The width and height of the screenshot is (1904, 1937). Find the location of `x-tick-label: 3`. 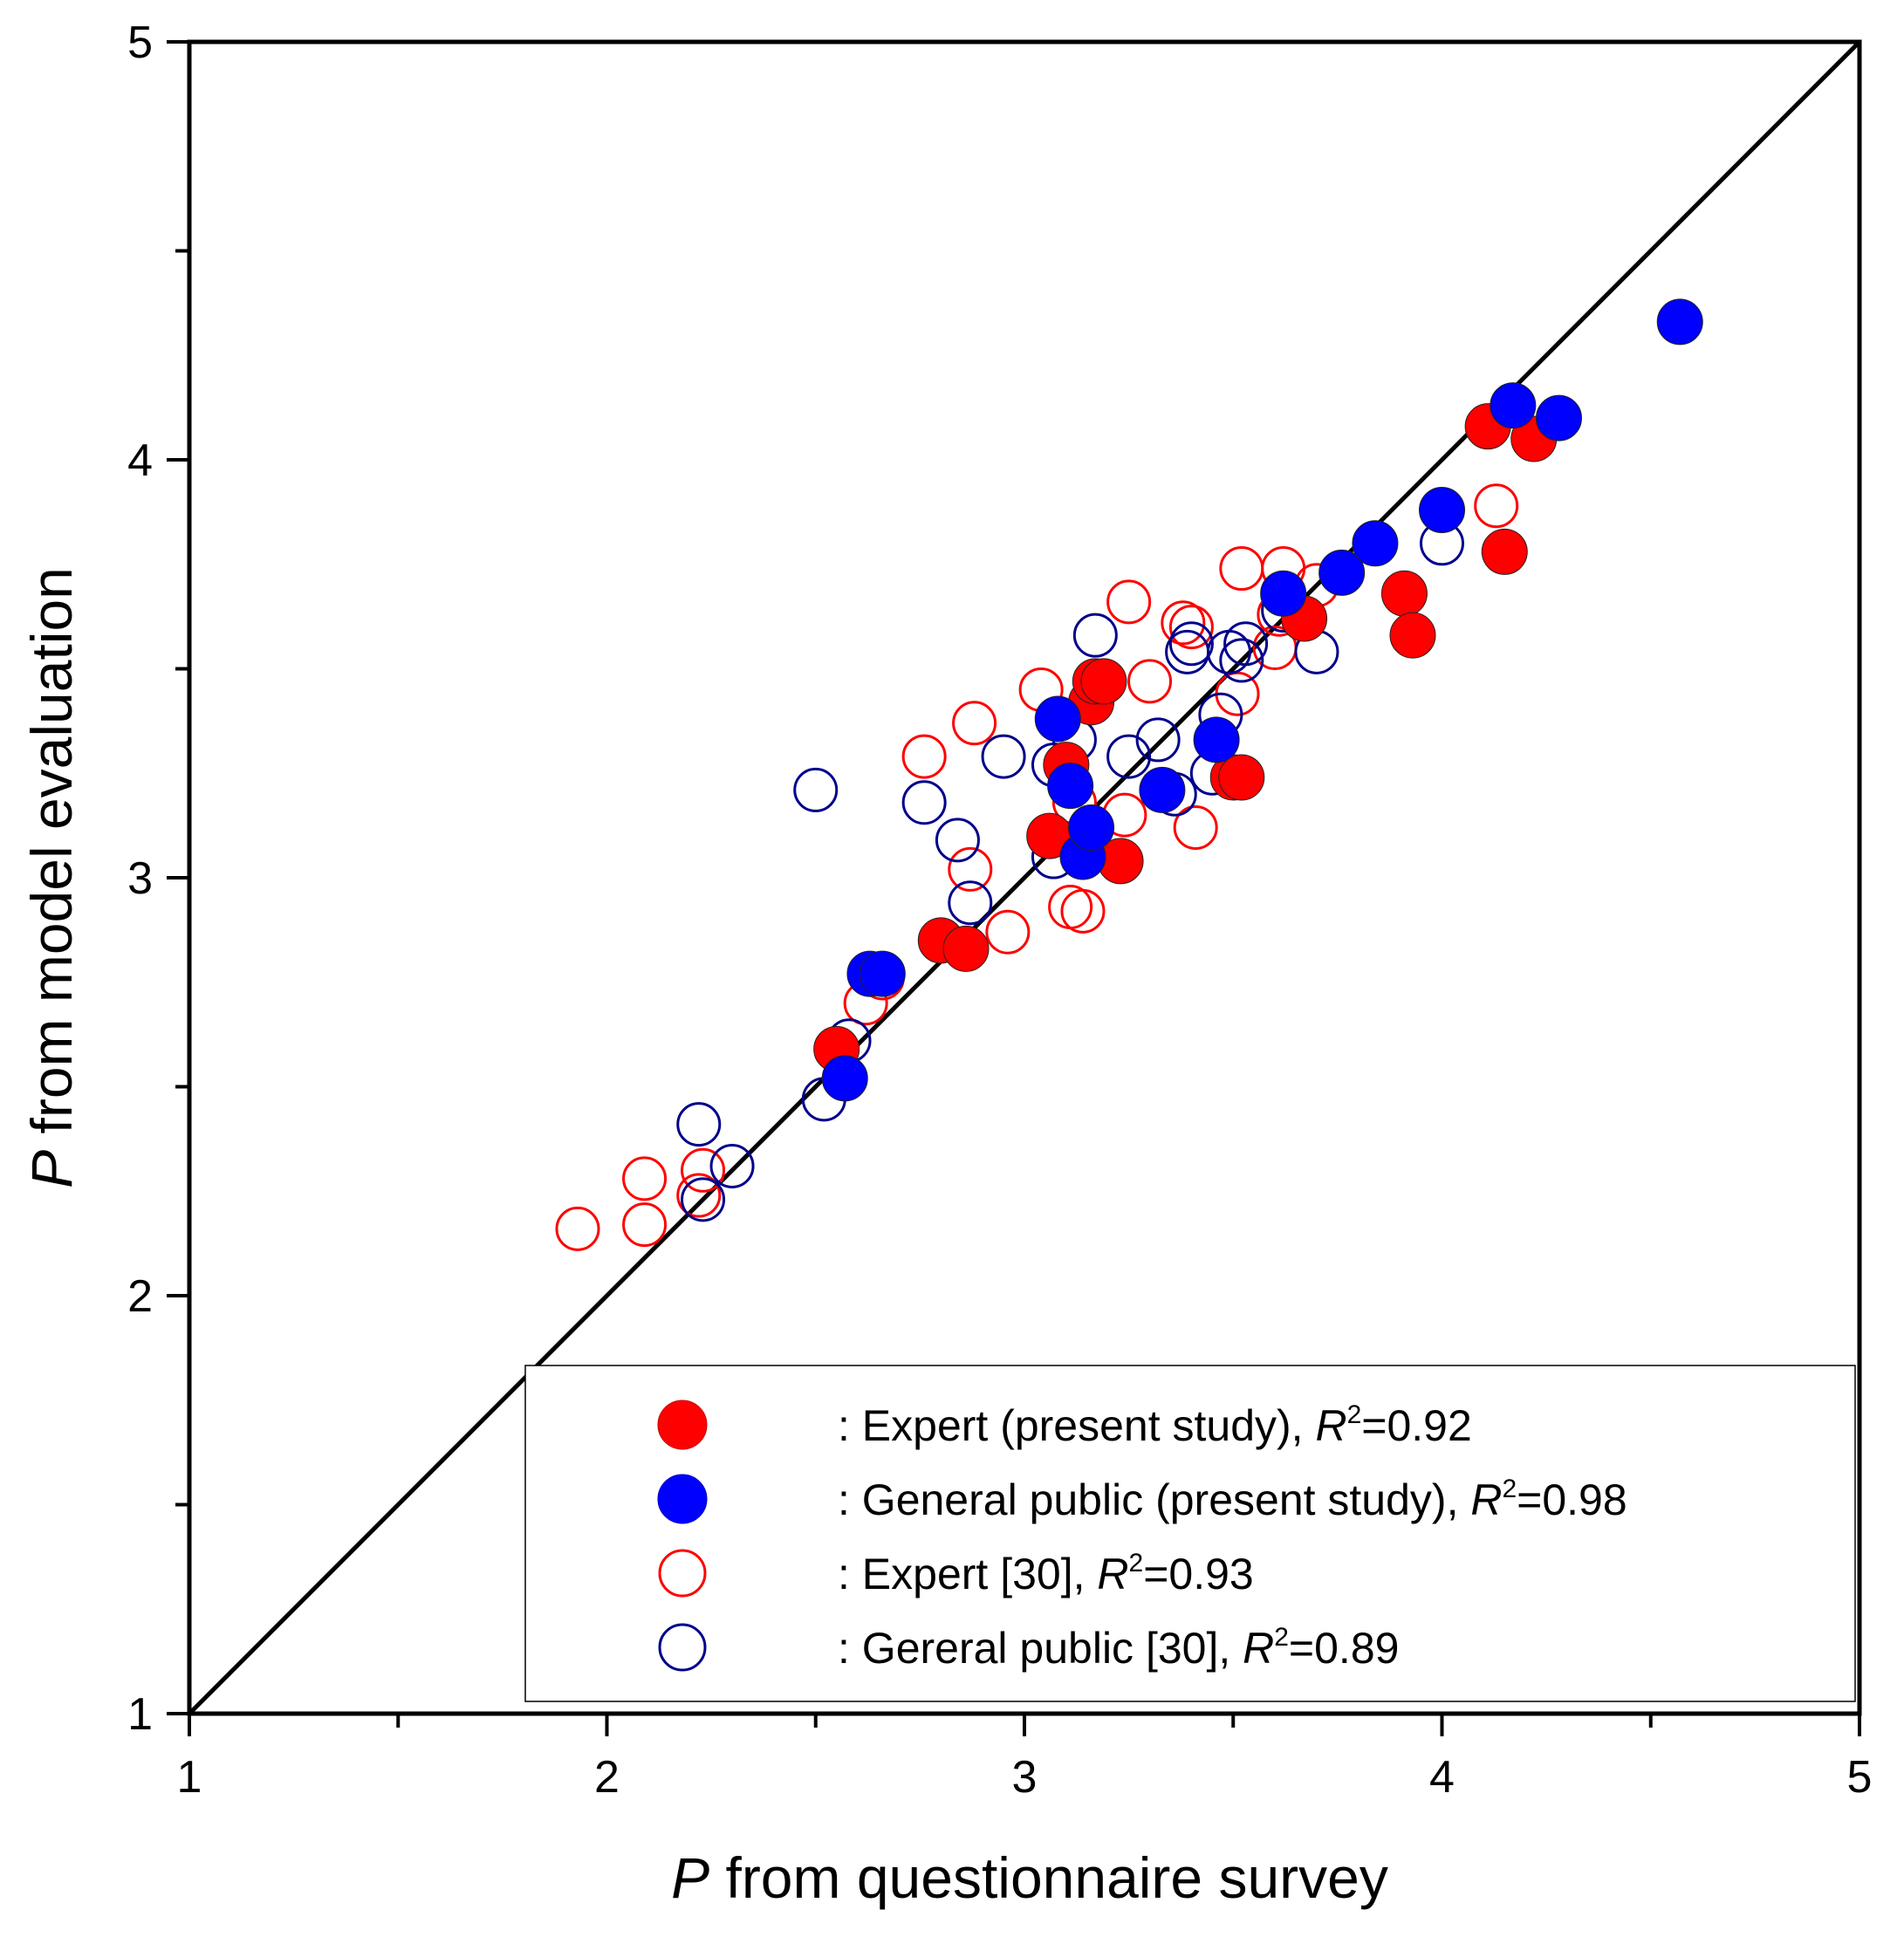

x-tick-label: 3 is located at coordinates (1025, 1777).